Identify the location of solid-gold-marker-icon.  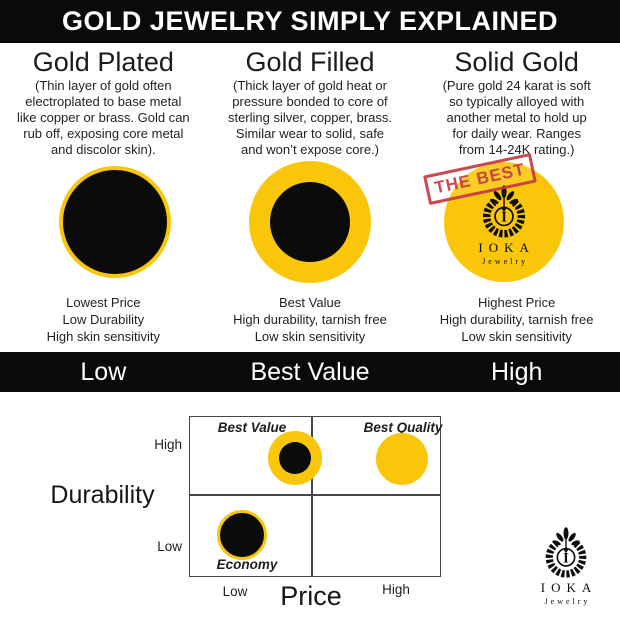
(402, 459).